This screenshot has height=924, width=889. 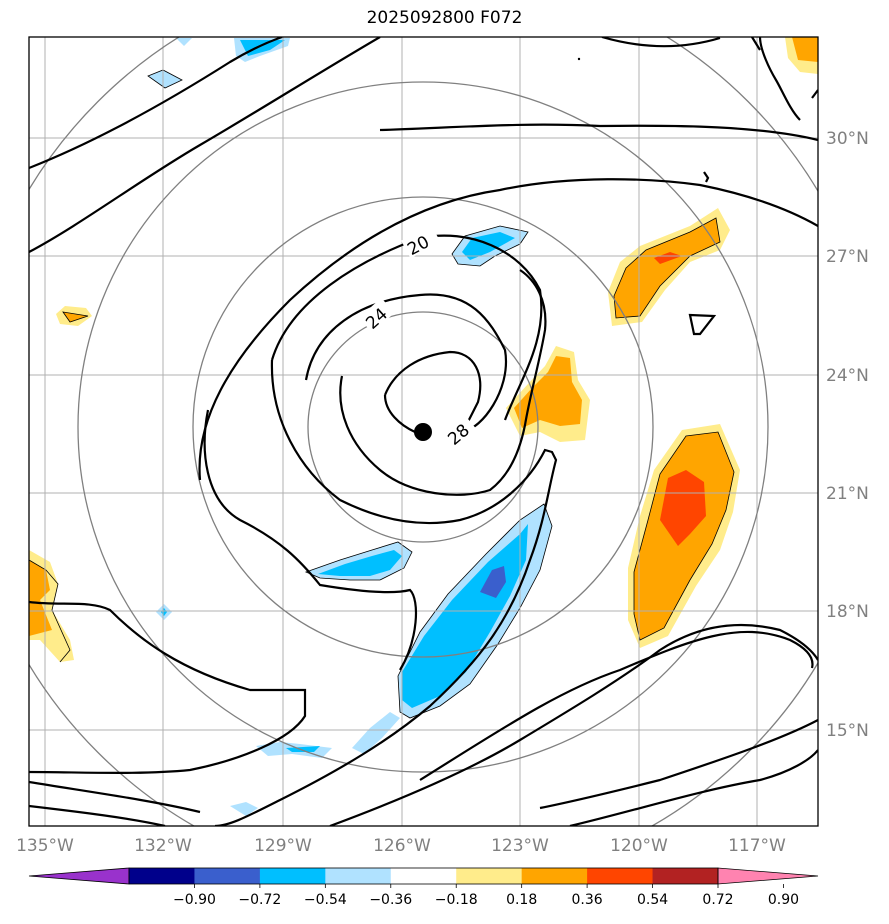 I want to click on colorbar-label: 0.90, so click(x=783, y=900).